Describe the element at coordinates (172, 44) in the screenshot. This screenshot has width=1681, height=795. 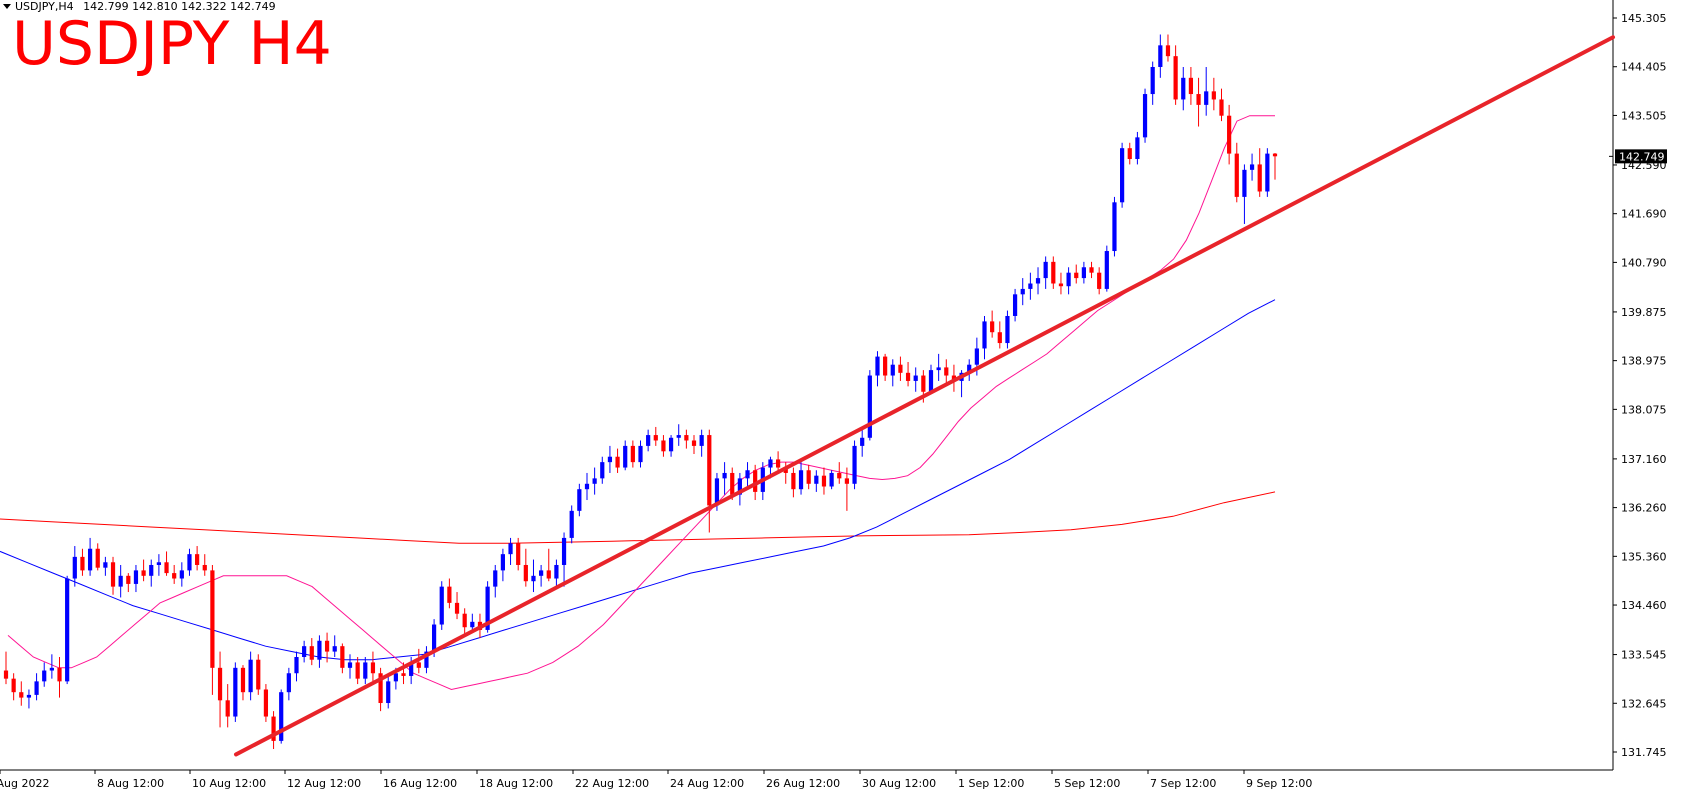
I see `chart-title: USDJPY H4` at that location.